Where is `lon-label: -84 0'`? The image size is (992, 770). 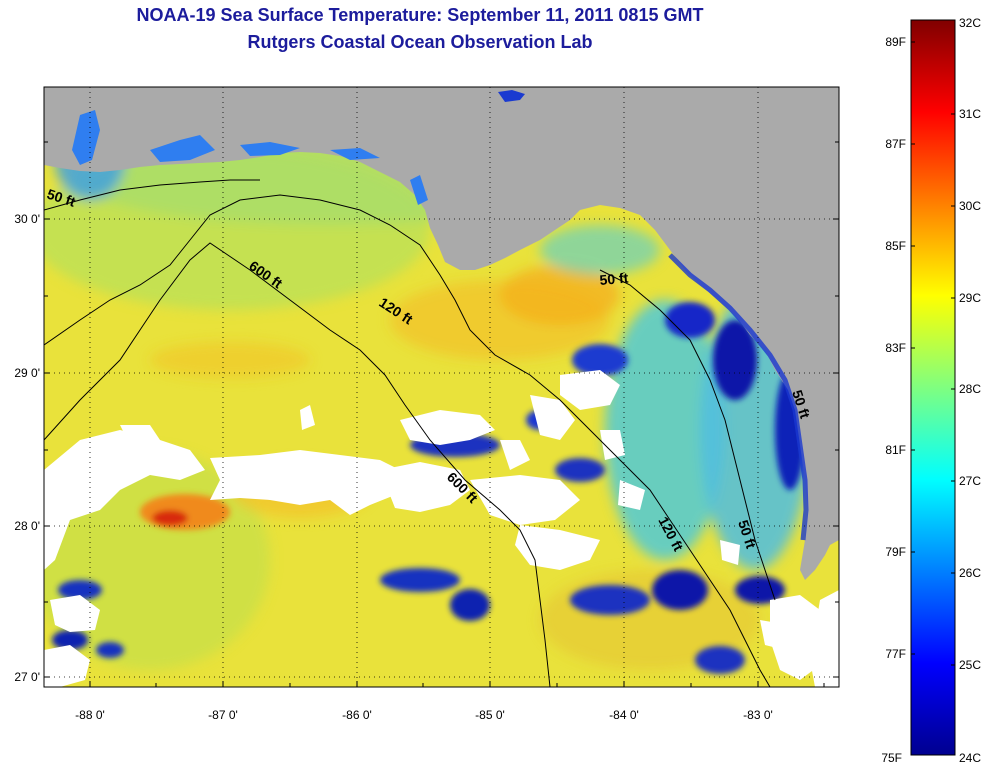 lon-label: -84 0' is located at coordinates (624, 715).